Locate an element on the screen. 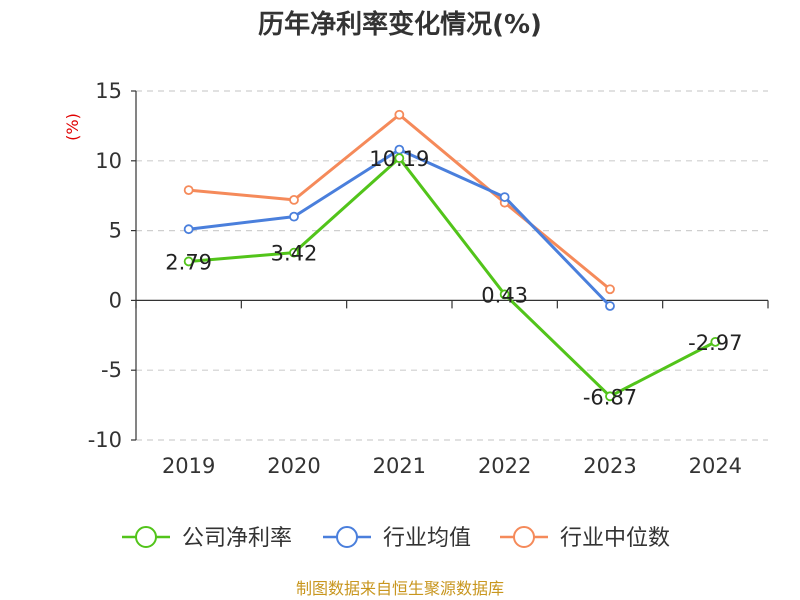 Image resolution: width=800 pixels, height=600 pixels. data-label: -2.97 is located at coordinates (715, 343).